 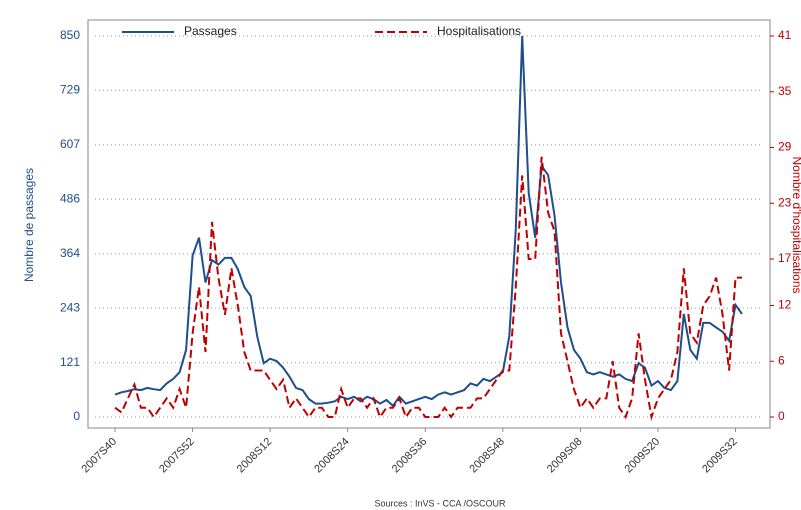 I want to click on x-tick-label: 2009S08, so click(x=565, y=456).